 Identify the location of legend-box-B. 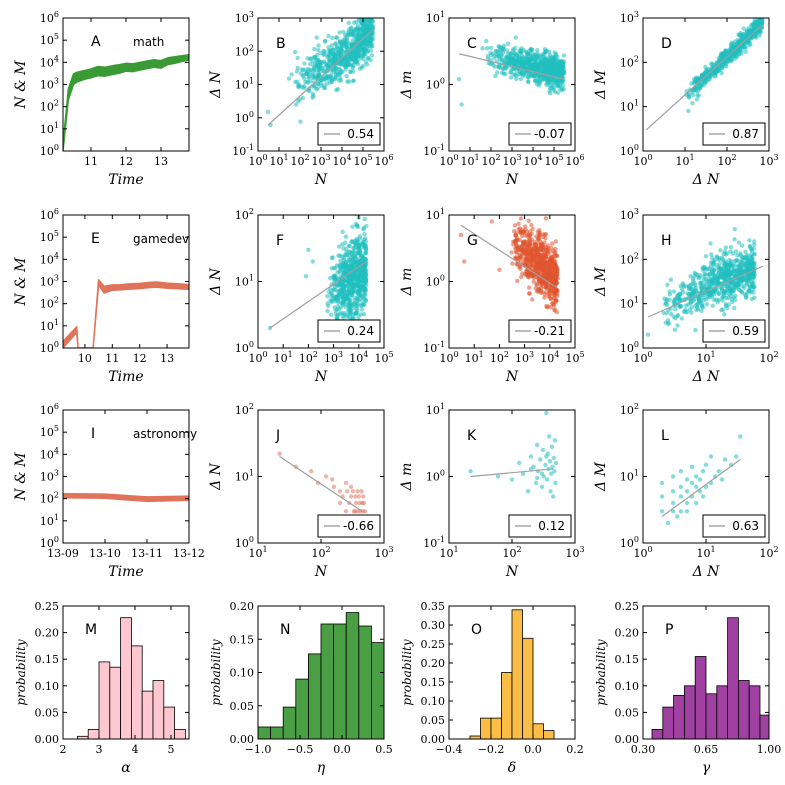
(349, 134).